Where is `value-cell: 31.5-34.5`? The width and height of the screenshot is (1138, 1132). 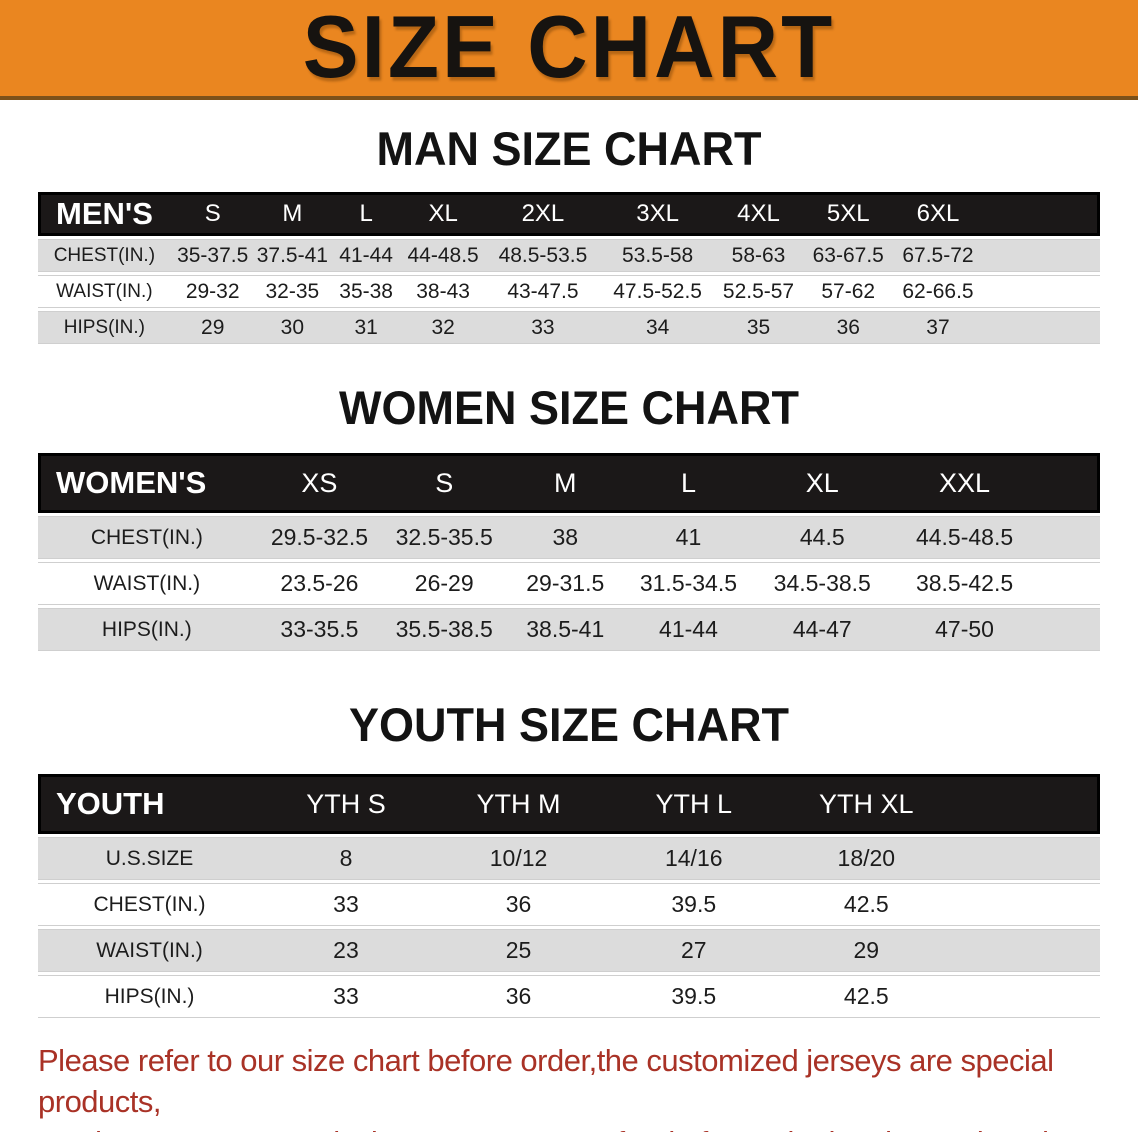
value-cell: 31.5-34.5 is located at coordinates (688, 583).